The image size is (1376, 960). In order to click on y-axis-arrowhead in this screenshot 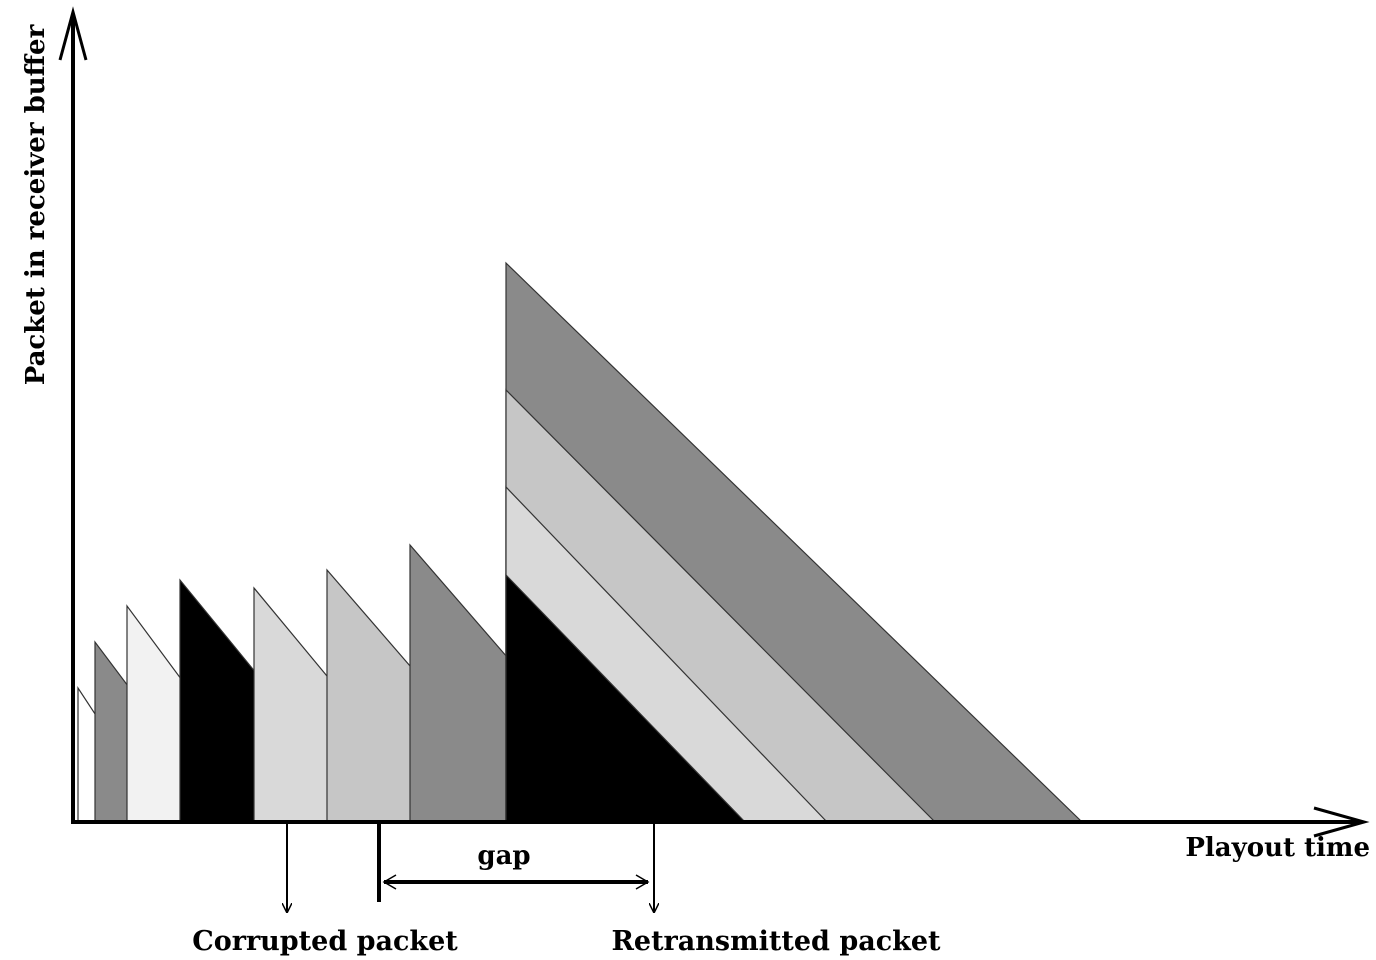, I will do `click(73, 33)`.